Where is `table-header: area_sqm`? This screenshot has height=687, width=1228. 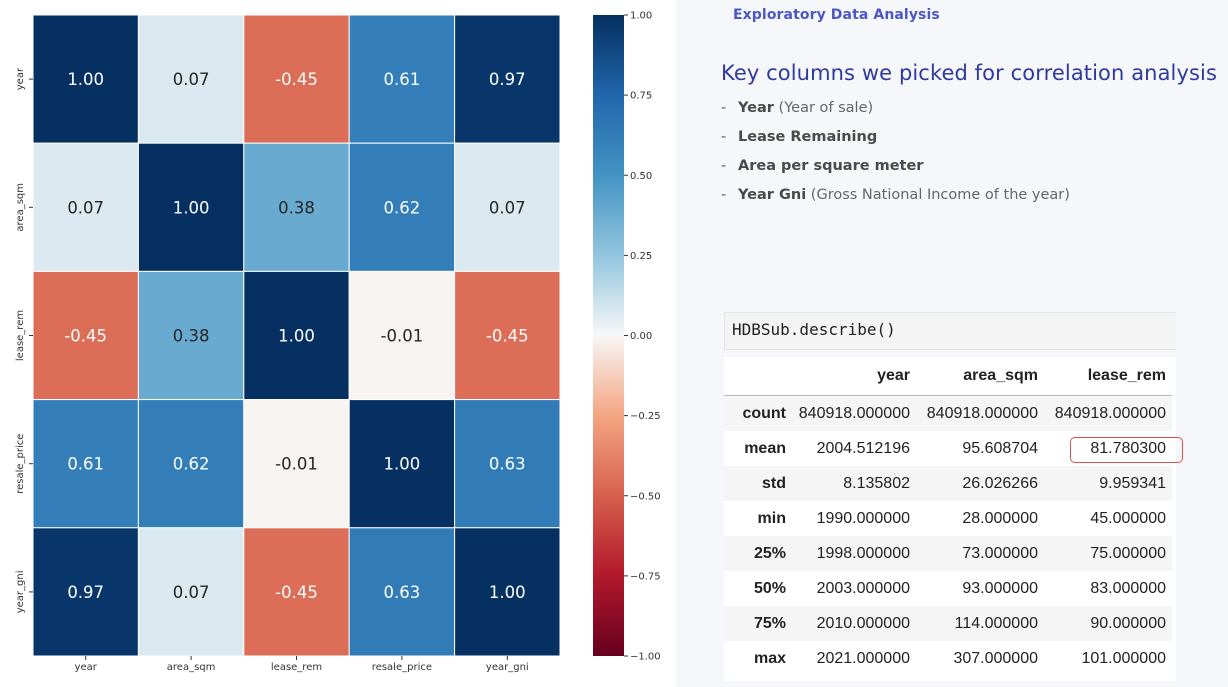
table-header: area_sqm is located at coordinates (980, 376).